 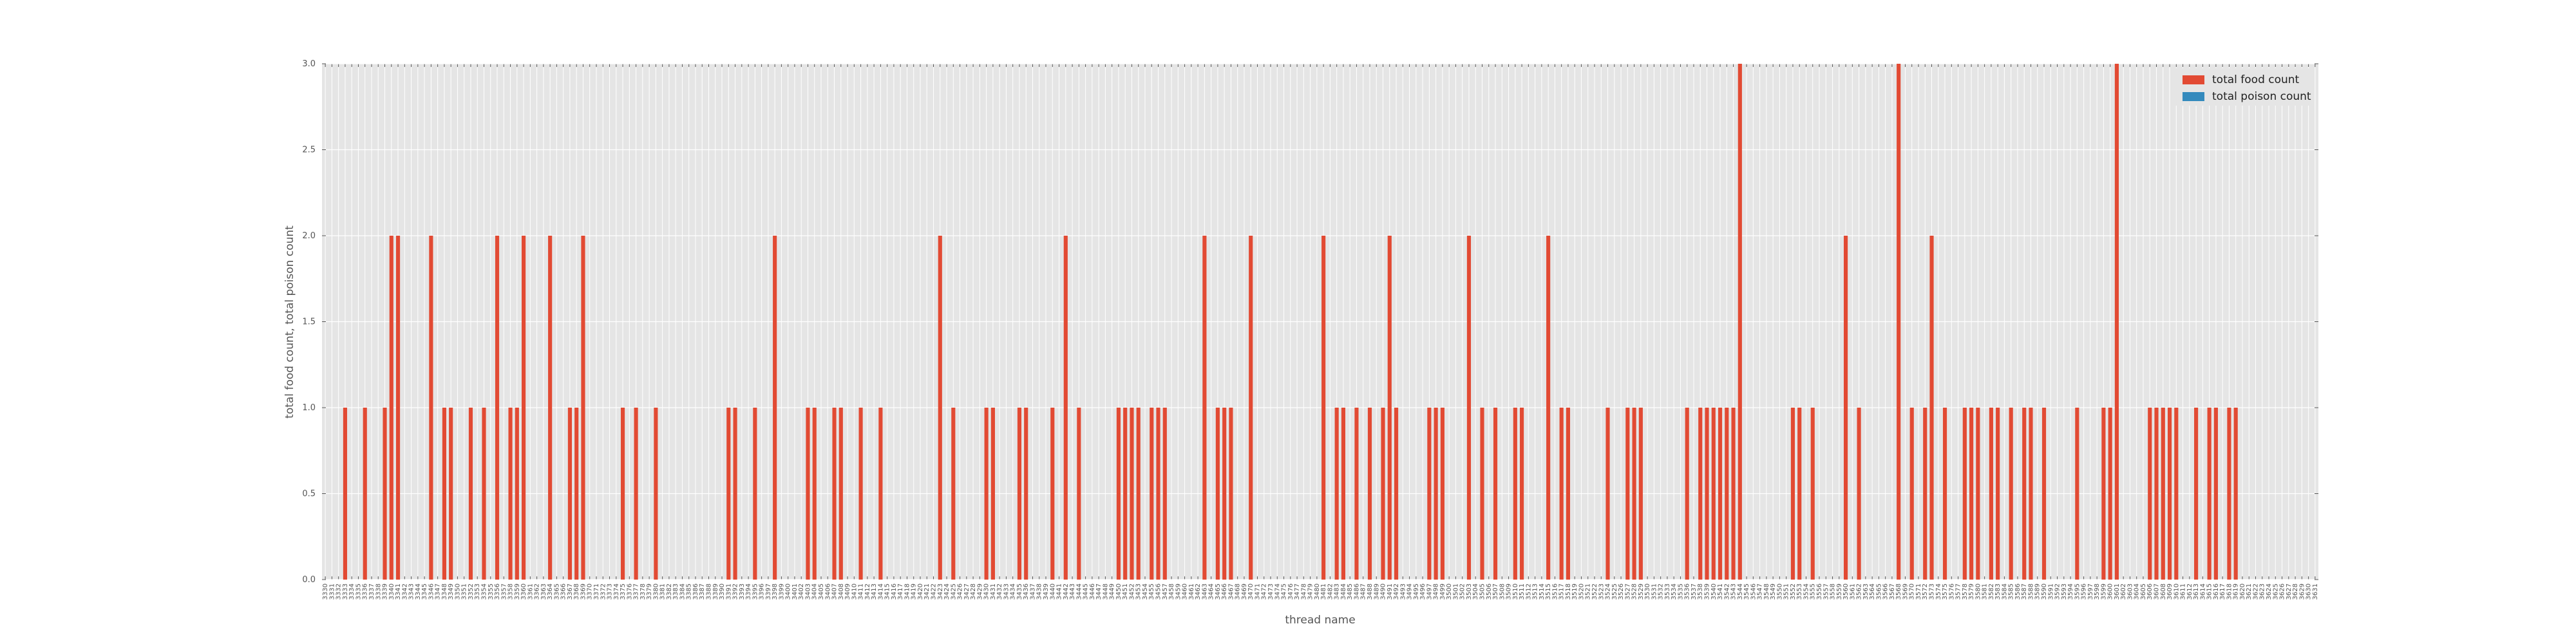 What do you see at coordinates (1463, 591) in the screenshot?
I see `x-tick-label: 3502` at bounding box center [1463, 591].